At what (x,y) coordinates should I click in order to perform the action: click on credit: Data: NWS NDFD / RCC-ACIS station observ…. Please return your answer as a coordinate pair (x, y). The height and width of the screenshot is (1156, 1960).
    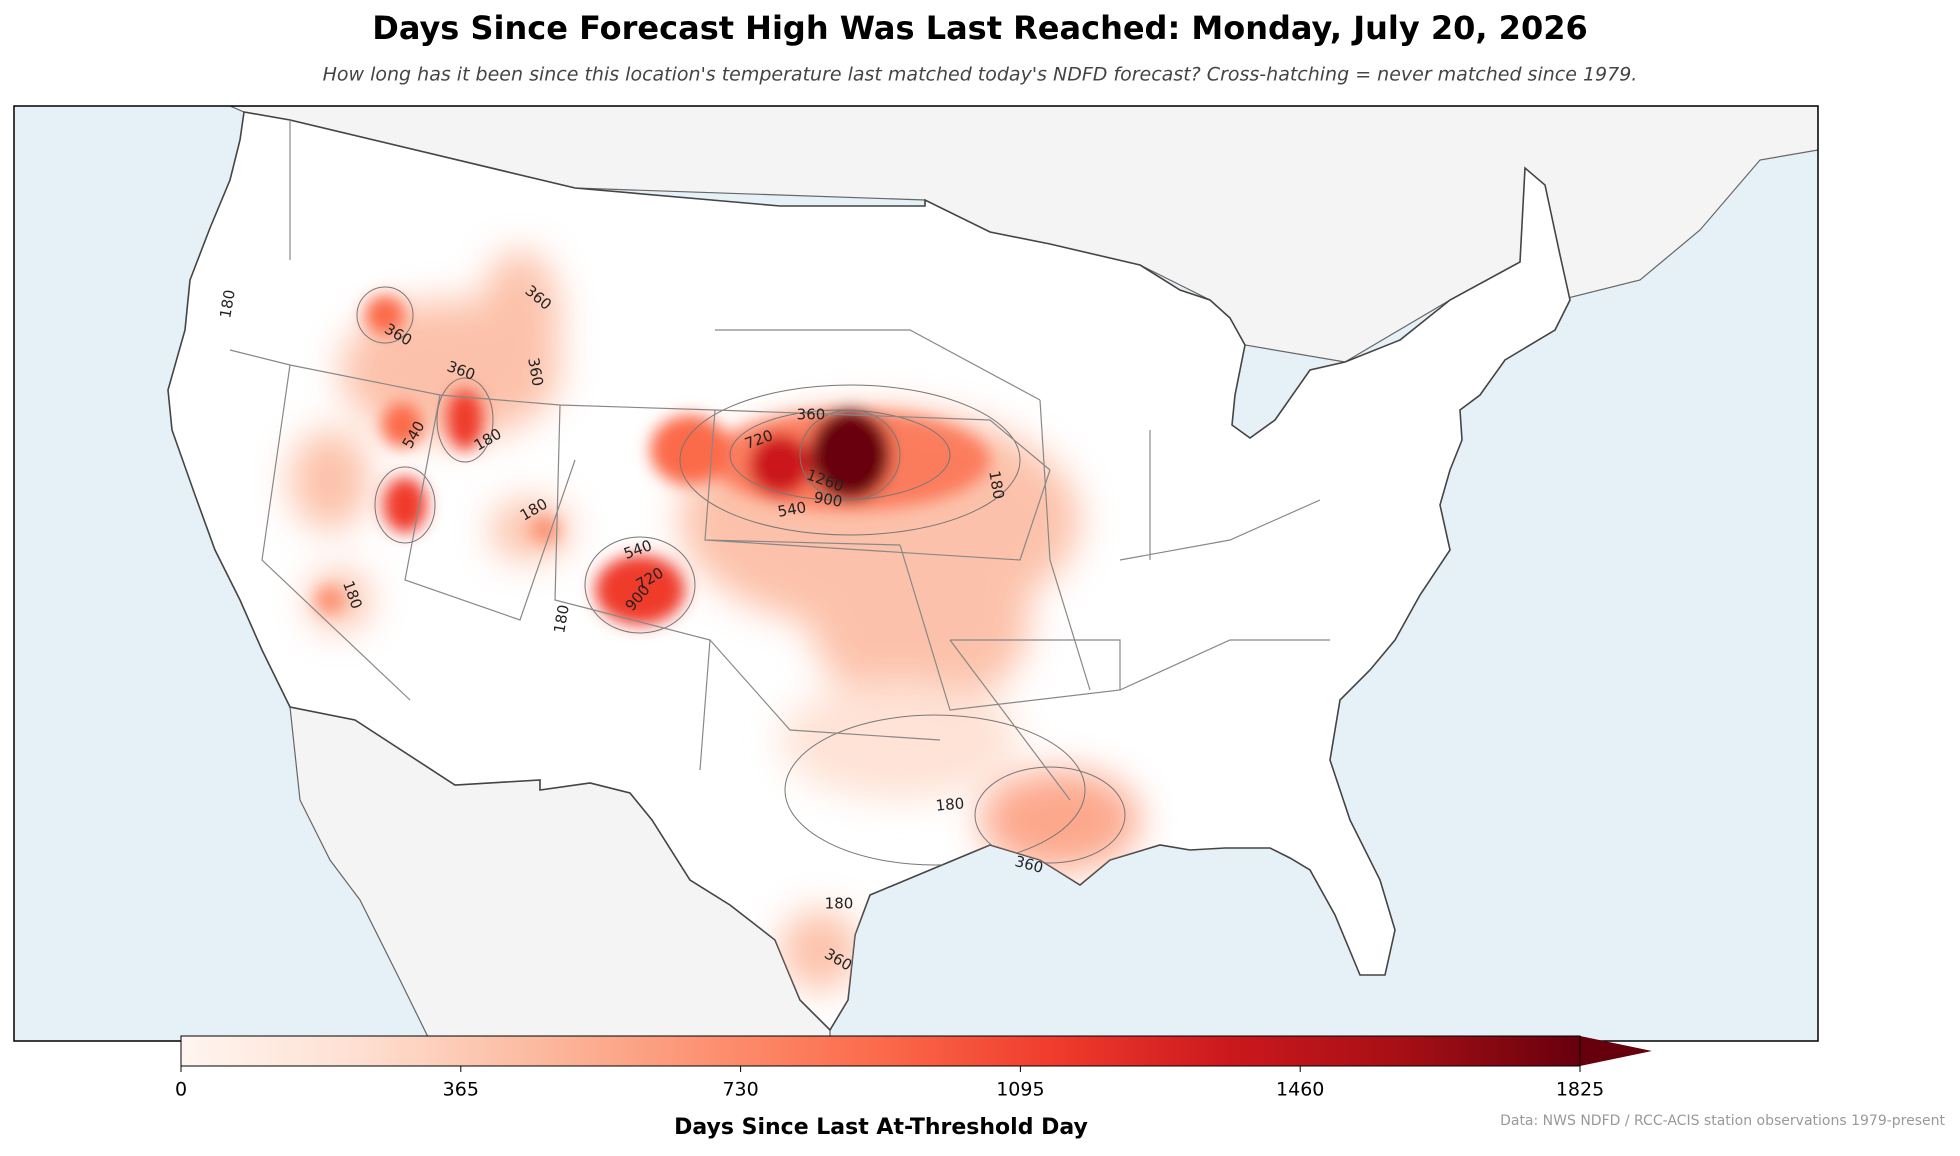
    Looking at the image, I should click on (1722, 1121).